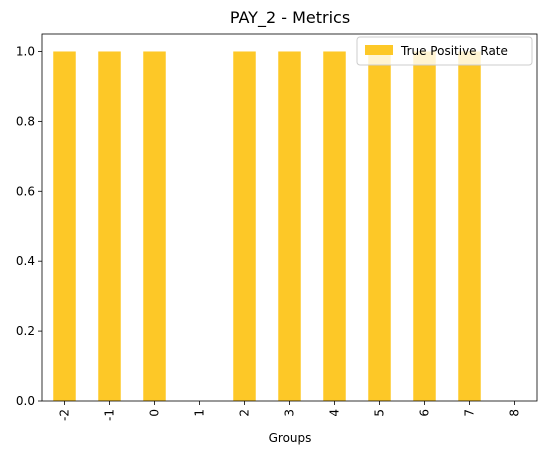  What do you see at coordinates (290, 413) in the screenshot?
I see `x-tick-label: 3` at bounding box center [290, 413].